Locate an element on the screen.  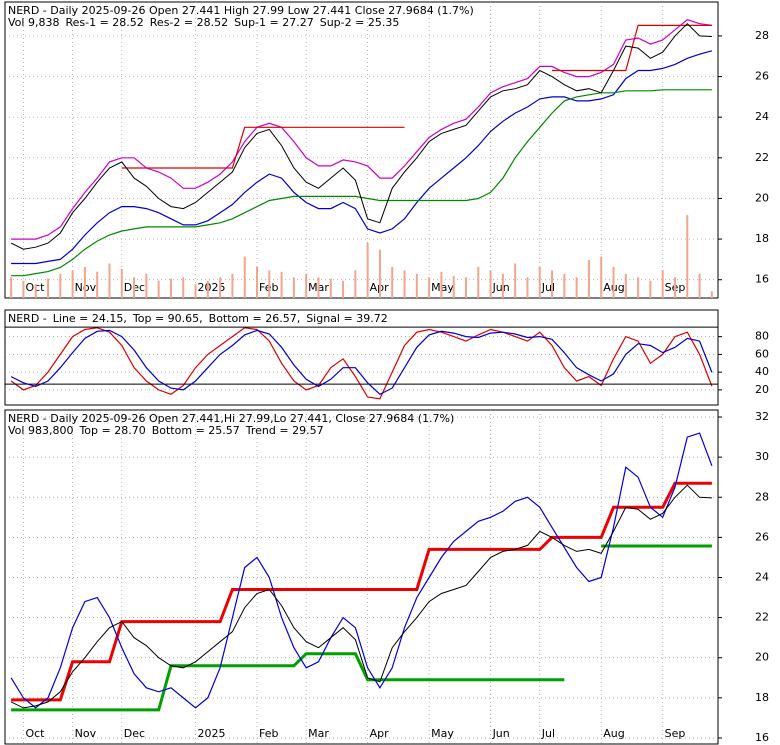
y-tick-label: 30 is located at coordinates (762, 456).